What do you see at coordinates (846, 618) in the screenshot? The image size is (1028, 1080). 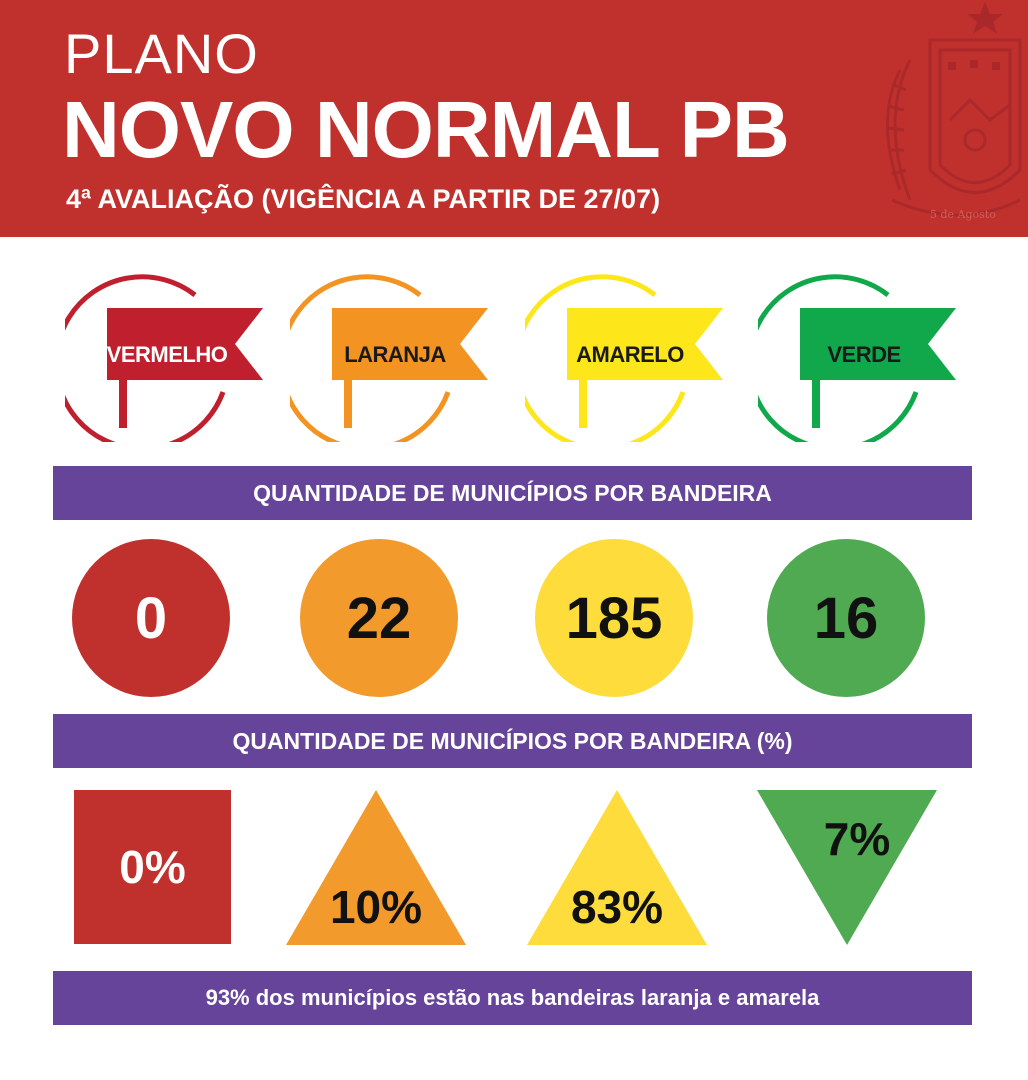 I see `count-verde: 16` at bounding box center [846, 618].